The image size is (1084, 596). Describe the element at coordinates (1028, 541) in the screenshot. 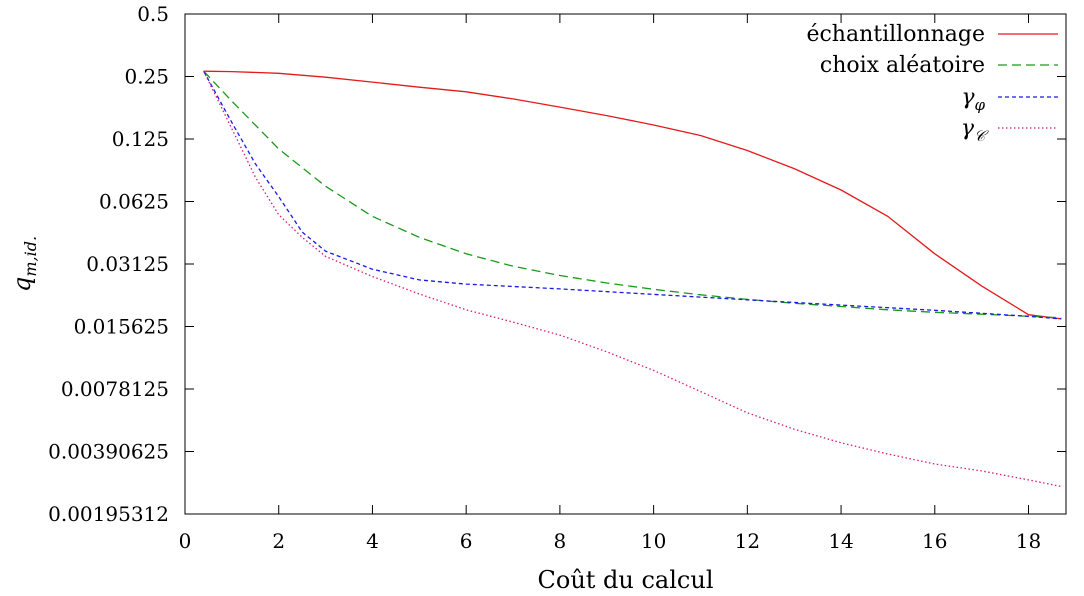

I see `x-tick-label: 18` at that location.